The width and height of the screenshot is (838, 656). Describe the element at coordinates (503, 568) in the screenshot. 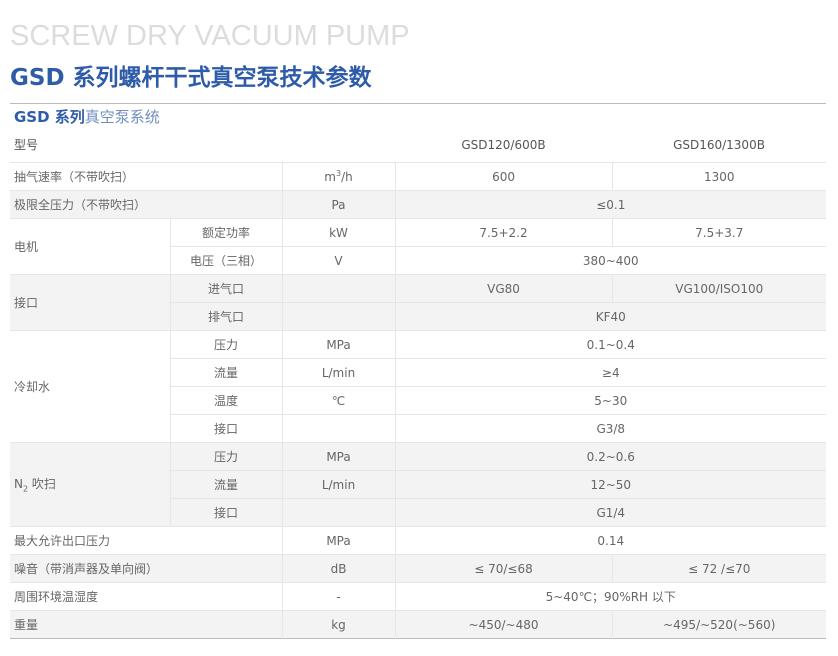

I see `value: ≤ 70/≤68` at that location.